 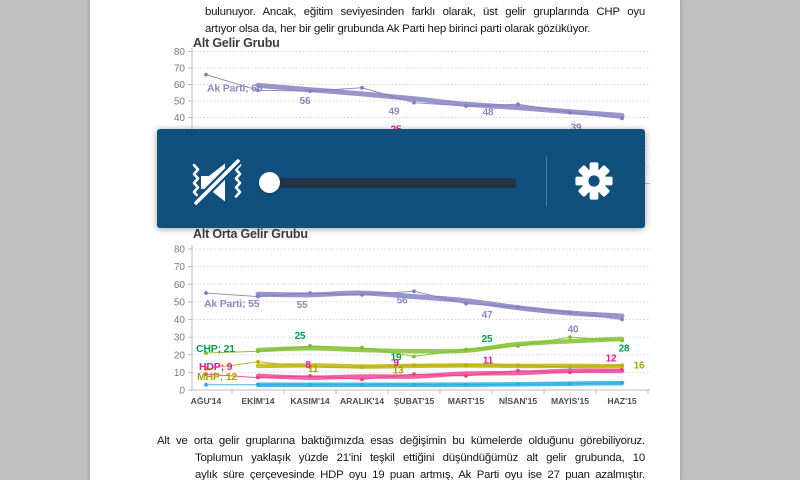 I want to click on y-tick-label: 50, so click(x=180, y=102).